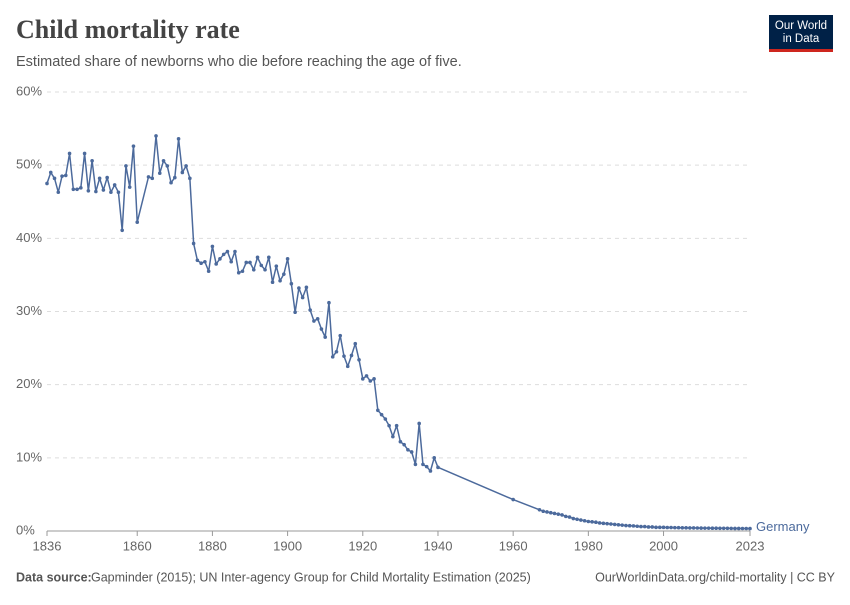 The width and height of the screenshot is (850, 605). I want to click on y-tick-label: 40%, so click(29, 237).